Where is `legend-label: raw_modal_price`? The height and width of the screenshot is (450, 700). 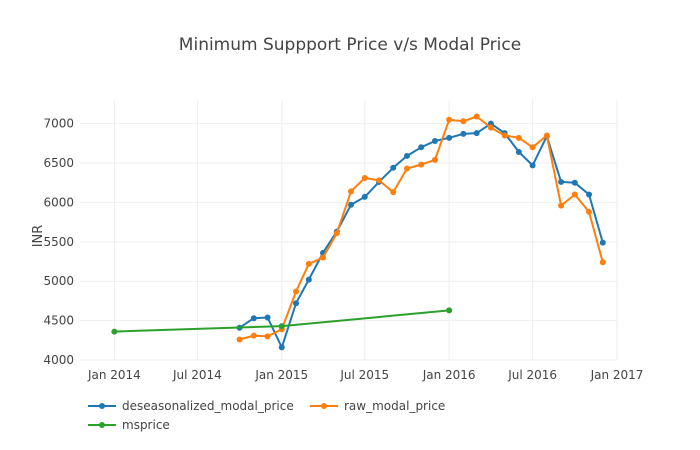 legend-label: raw_modal_price is located at coordinates (394, 406).